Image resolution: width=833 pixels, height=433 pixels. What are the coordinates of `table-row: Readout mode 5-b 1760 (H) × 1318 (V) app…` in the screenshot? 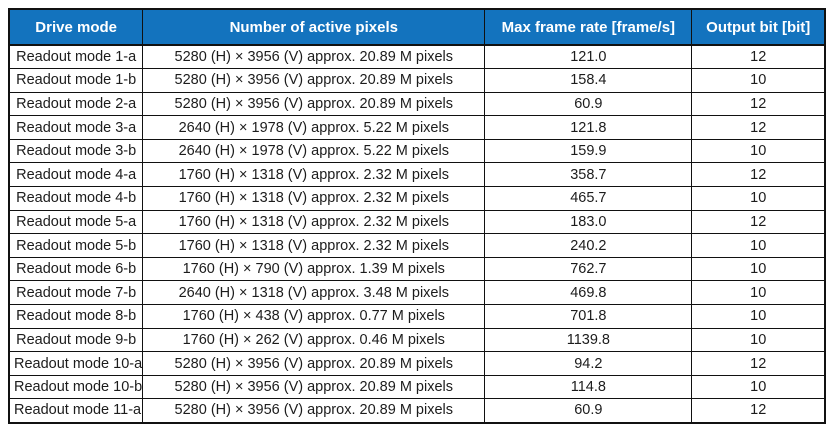 It's located at (417, 245).